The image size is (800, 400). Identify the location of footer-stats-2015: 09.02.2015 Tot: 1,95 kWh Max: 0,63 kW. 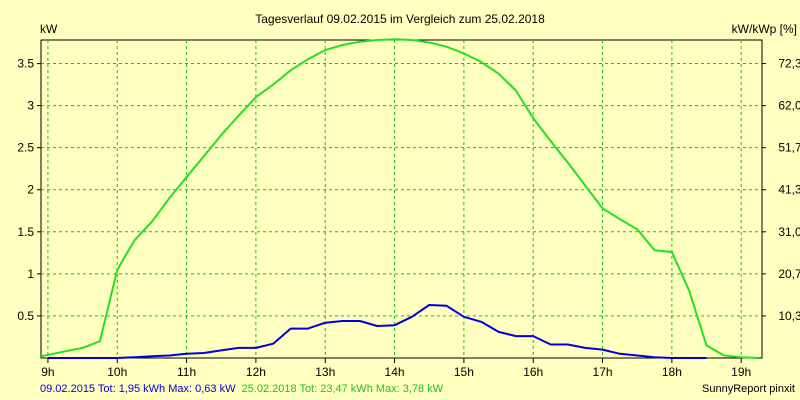
(138, 389).